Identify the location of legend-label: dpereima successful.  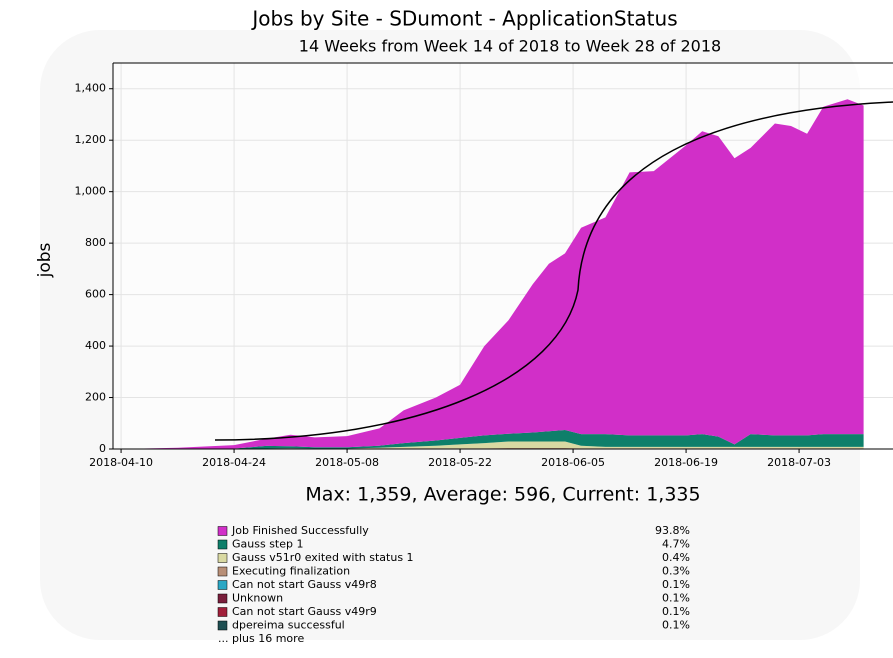
(288, 625).